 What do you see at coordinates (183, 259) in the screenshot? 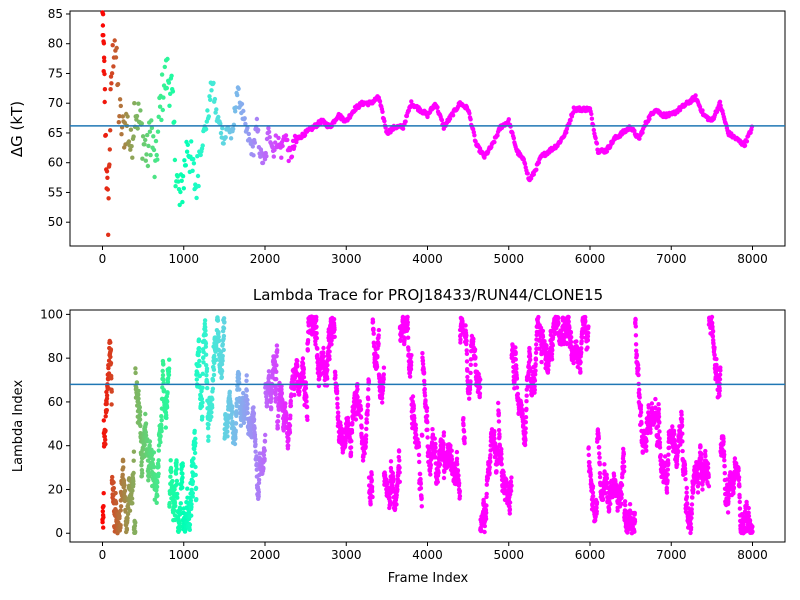
I see `x-tick-label: 1000` at bounding box center [183, 259].